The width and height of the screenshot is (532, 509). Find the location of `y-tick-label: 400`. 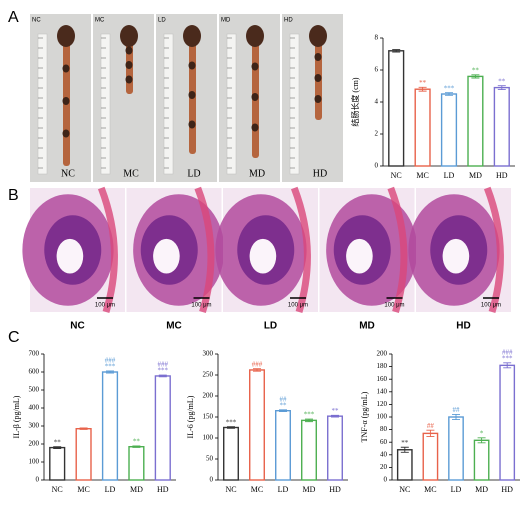

y-tick-label: 400 is located at coordinates (34, 408).